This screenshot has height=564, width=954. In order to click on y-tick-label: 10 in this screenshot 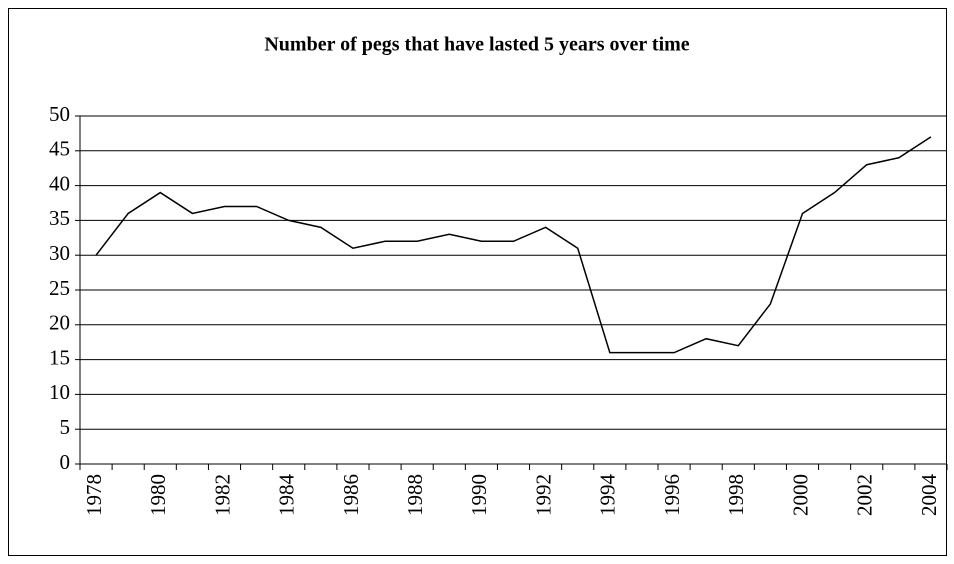, I will do `click(59, 392)`.